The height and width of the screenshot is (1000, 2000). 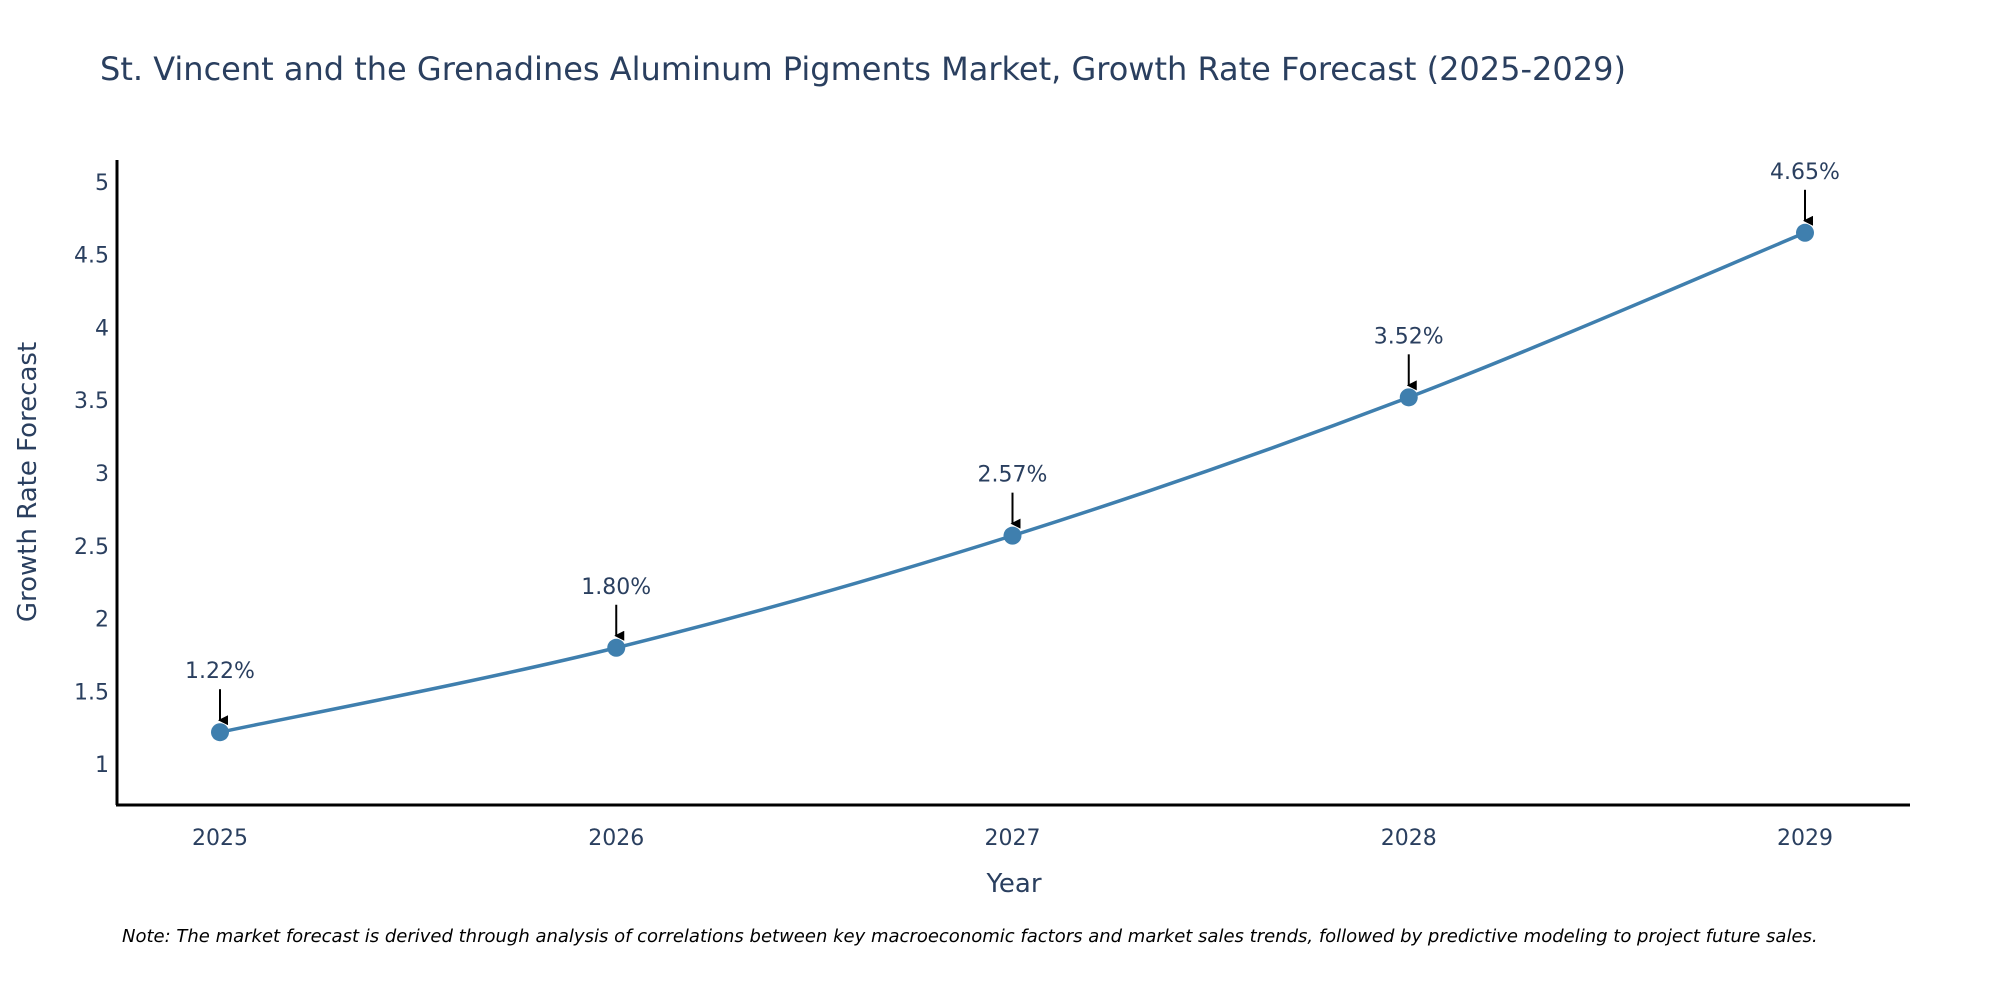 What do you see at coordinates (102, 474) in the screenshot?
I see `y-tick-label: 3` at bounding box center [102, 474].